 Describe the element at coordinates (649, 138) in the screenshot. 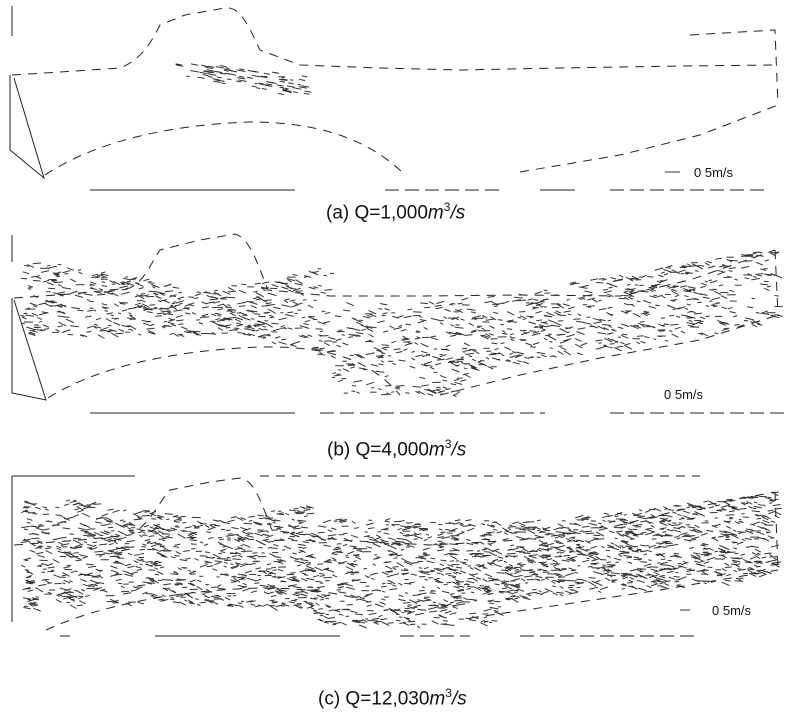

I see `panel-a-lower-right-boundary` at that location.